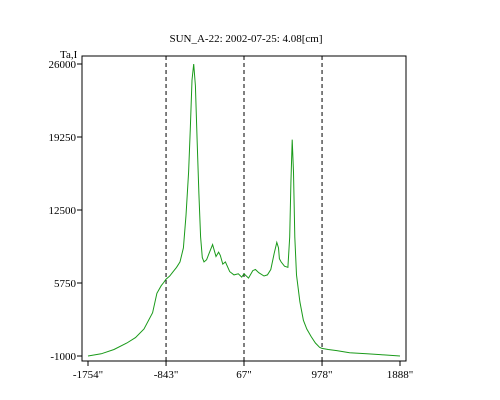 The width and height of the screenshot is (500, 400). What do you see at coordinates (166, 375) in the screenshot?
I see `x-tick-label-1: -843"` at bounding box center [166, 375].